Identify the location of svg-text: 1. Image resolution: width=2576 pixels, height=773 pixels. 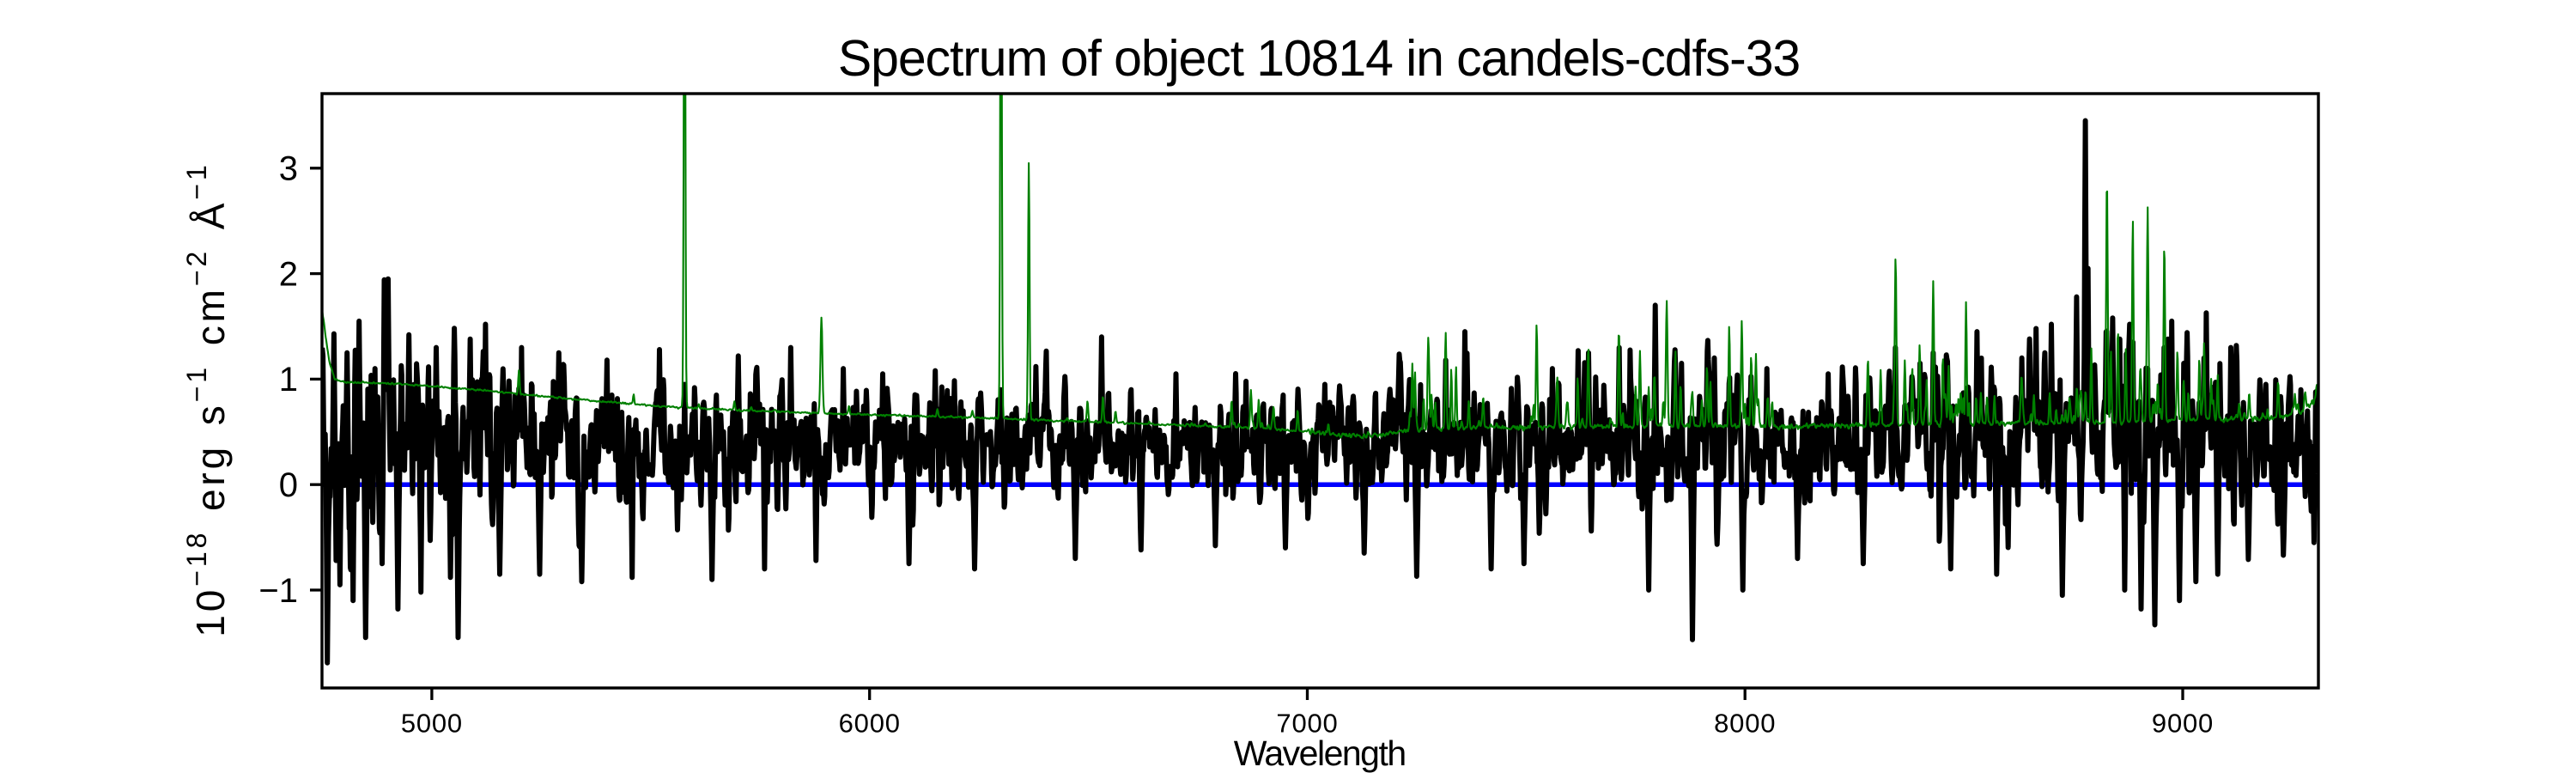
(289, 380).